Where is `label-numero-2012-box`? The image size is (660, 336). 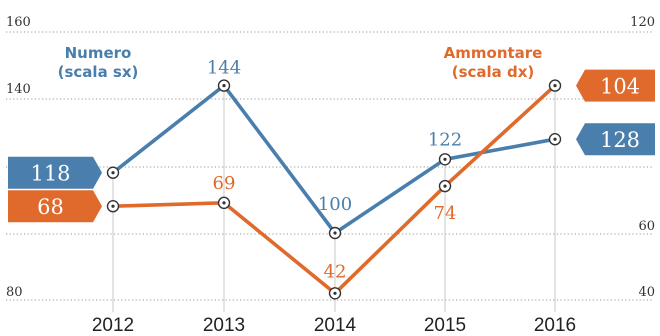 label-numero-2012-box is located at coordinates (55, 172).